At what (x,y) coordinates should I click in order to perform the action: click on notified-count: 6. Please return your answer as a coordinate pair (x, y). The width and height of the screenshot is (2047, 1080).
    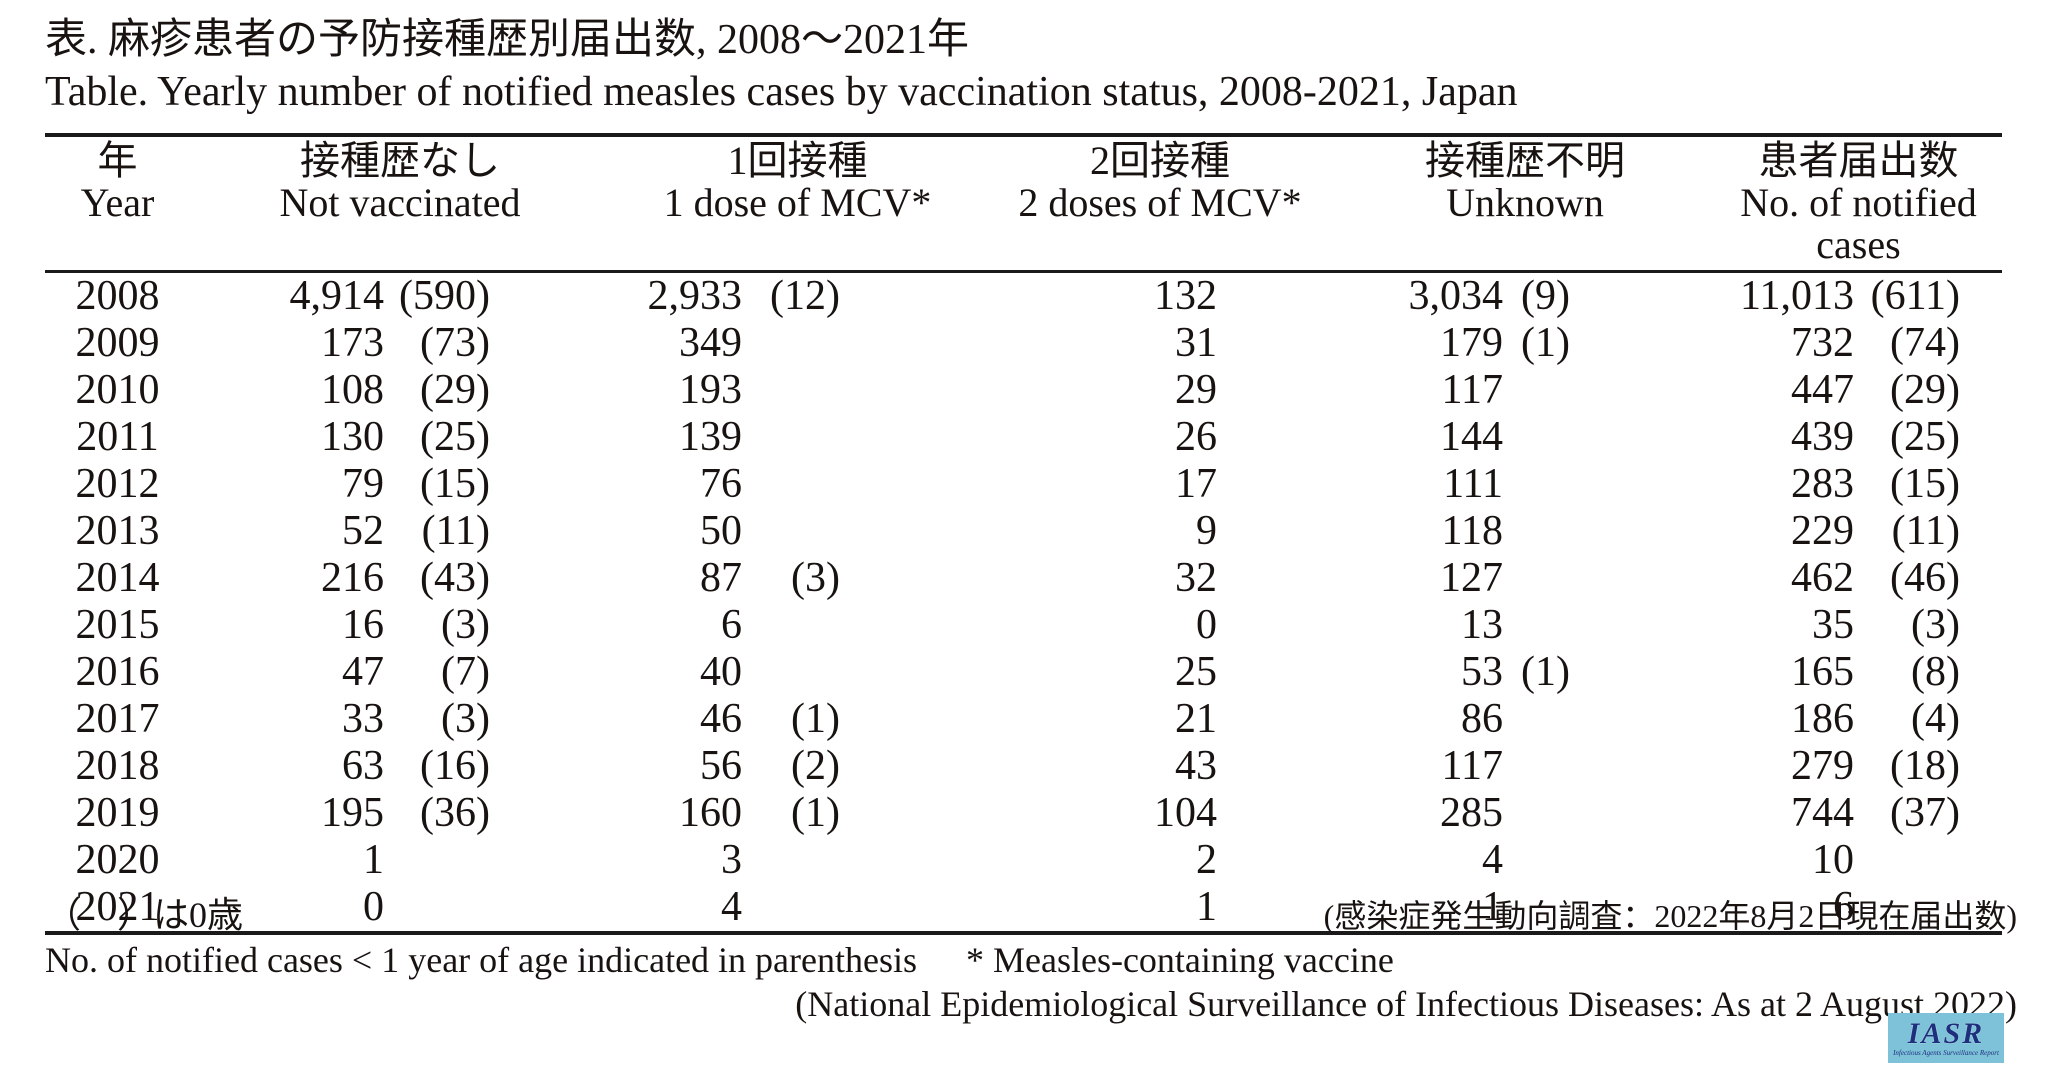
    Looking at the image, I should click on (1843, 907).